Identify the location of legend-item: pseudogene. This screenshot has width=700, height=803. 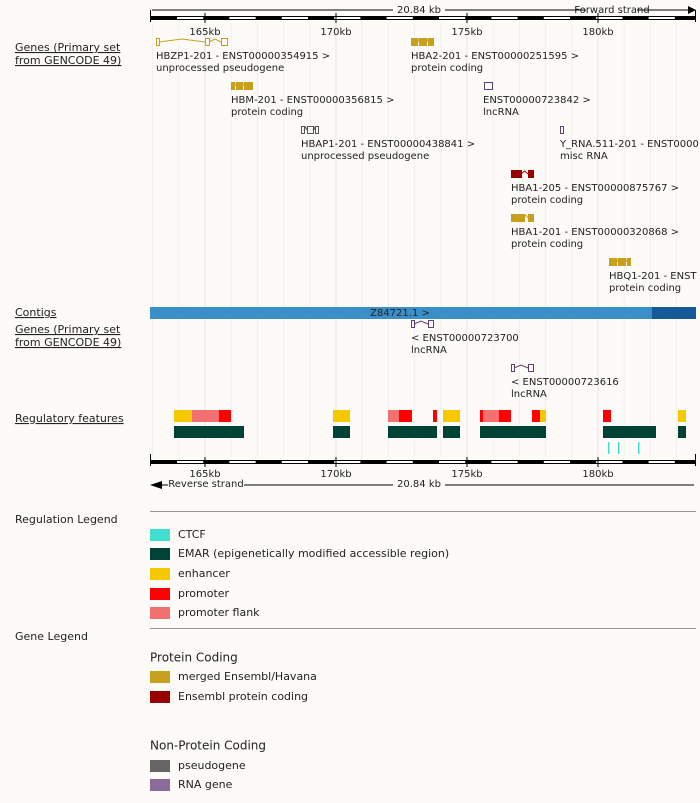
(212, 765).